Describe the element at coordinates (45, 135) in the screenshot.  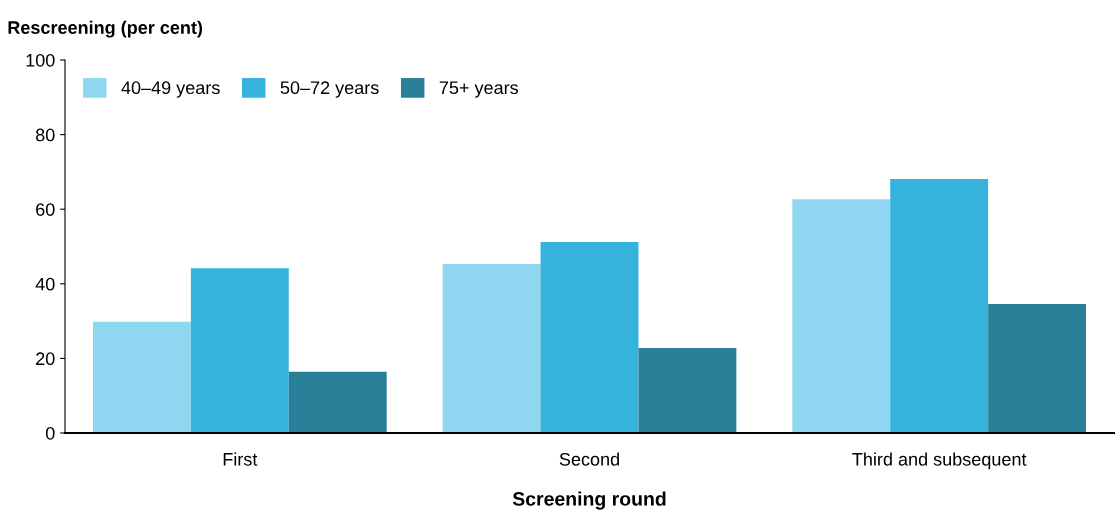
I see `y-tick-label: 80` at that location.